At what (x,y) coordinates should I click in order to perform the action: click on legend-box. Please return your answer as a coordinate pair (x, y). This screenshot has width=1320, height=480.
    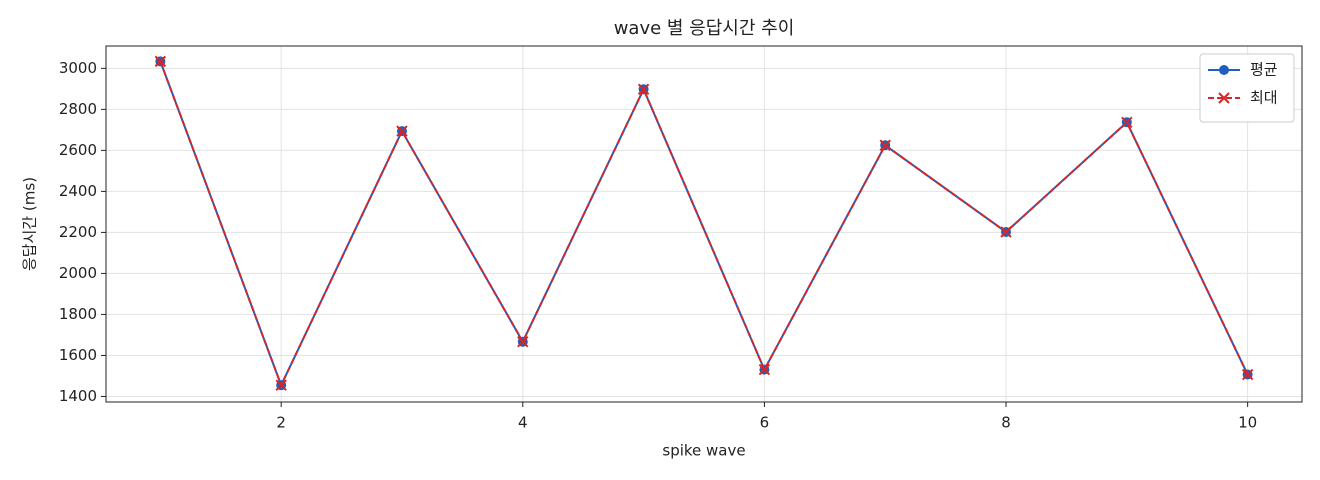
    Looking at the image, I should click on (1247, 88).